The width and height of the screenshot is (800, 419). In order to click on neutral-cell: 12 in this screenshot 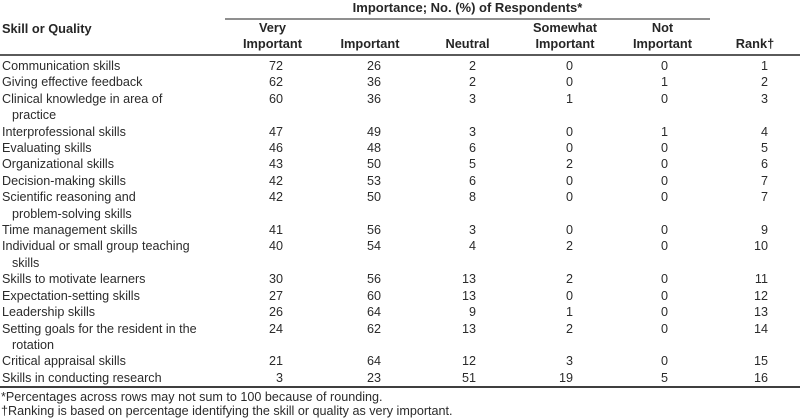, I will do `click(468, 361)`.